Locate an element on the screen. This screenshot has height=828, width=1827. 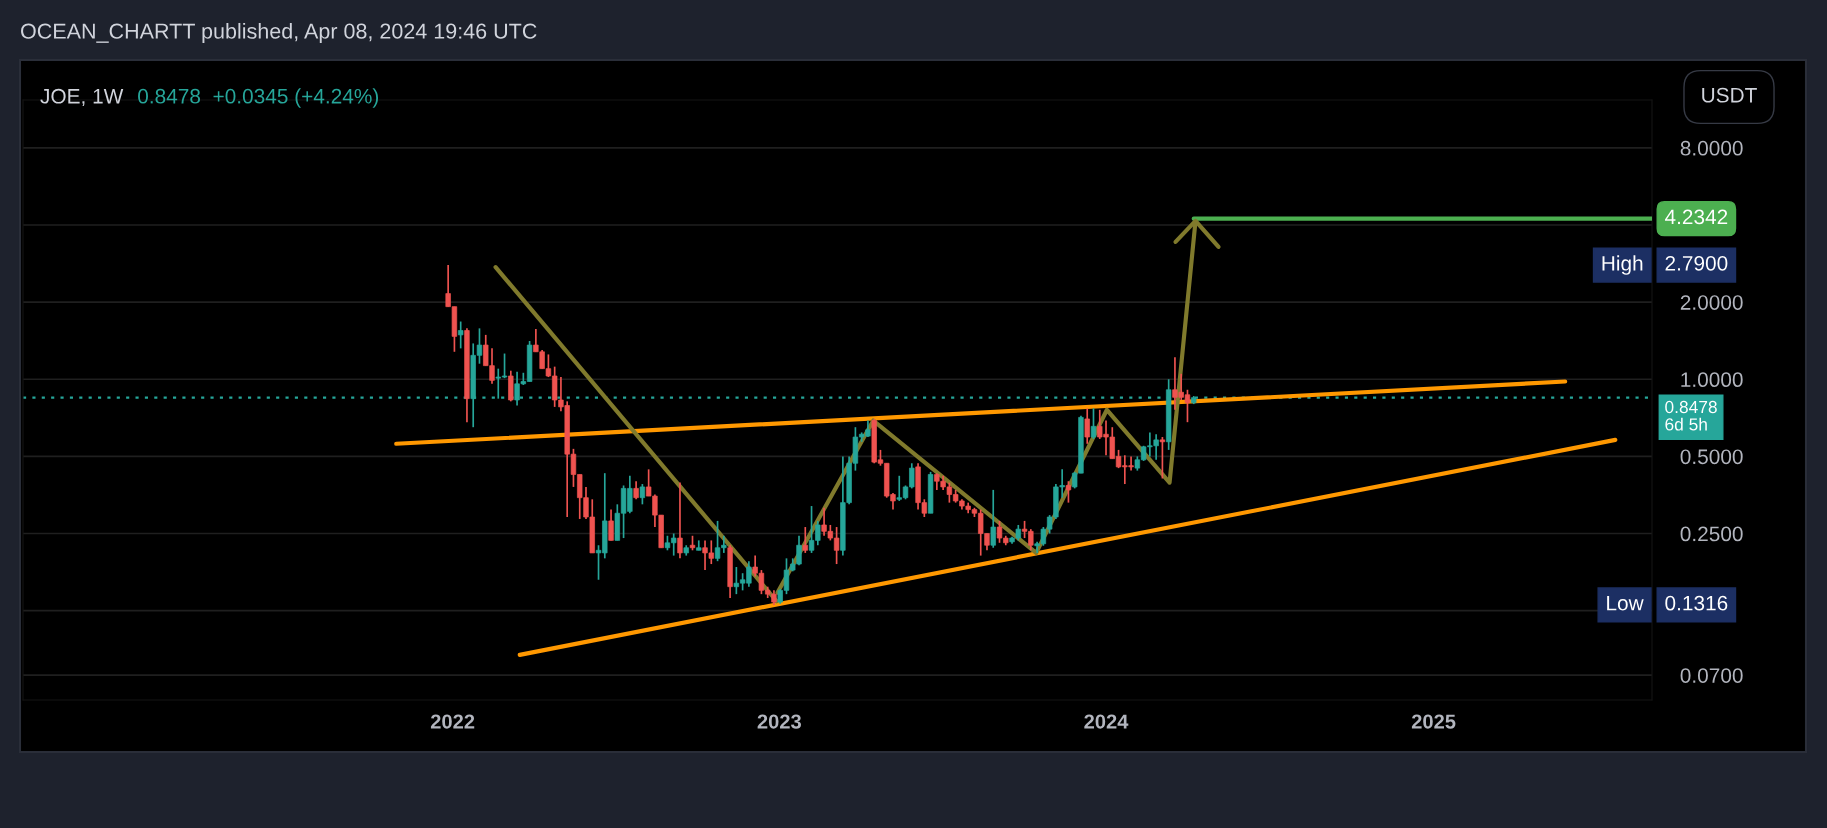
data-label: 4.2342 is located at coordinates (1696, 217).